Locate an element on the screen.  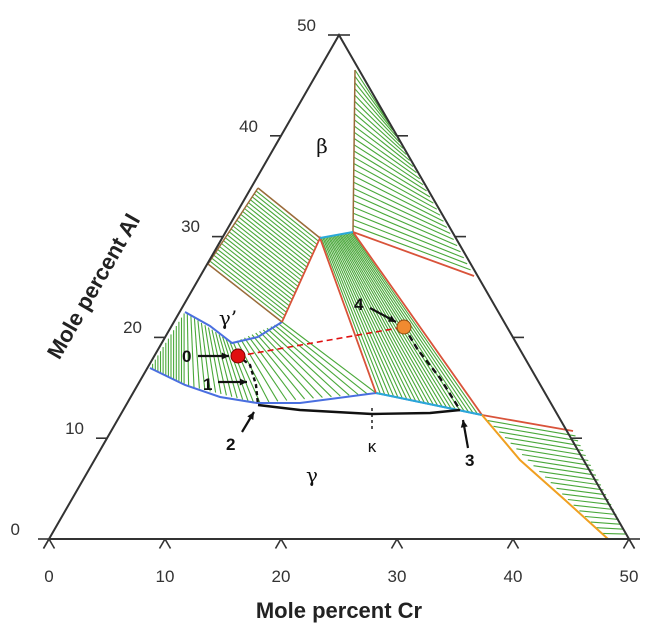
point-label-2: 2 is located at coordinates (230, 444).